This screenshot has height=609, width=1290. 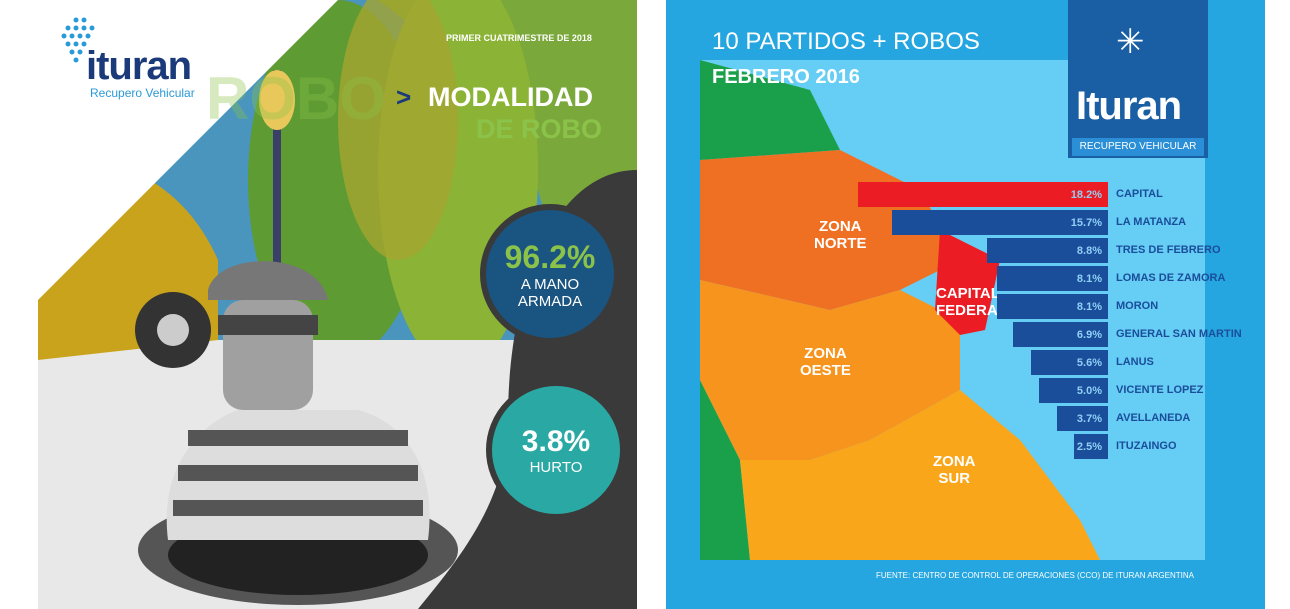 What do you see at coordinates (1047, 250) in the screenshot?
I see `bar-tres-de-febrero: 8.8%` at bounding box center [1047, 250].